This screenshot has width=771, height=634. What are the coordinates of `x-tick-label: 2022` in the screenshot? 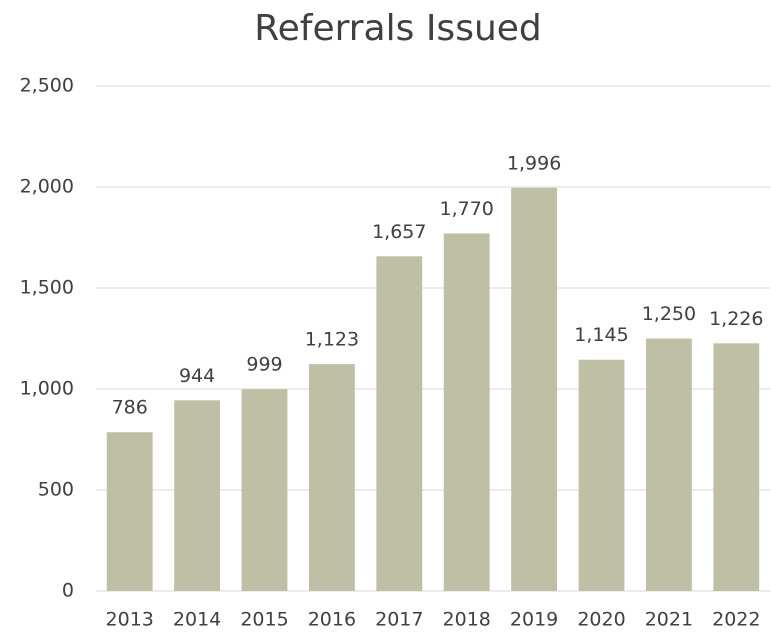 It's located at (736, 620).